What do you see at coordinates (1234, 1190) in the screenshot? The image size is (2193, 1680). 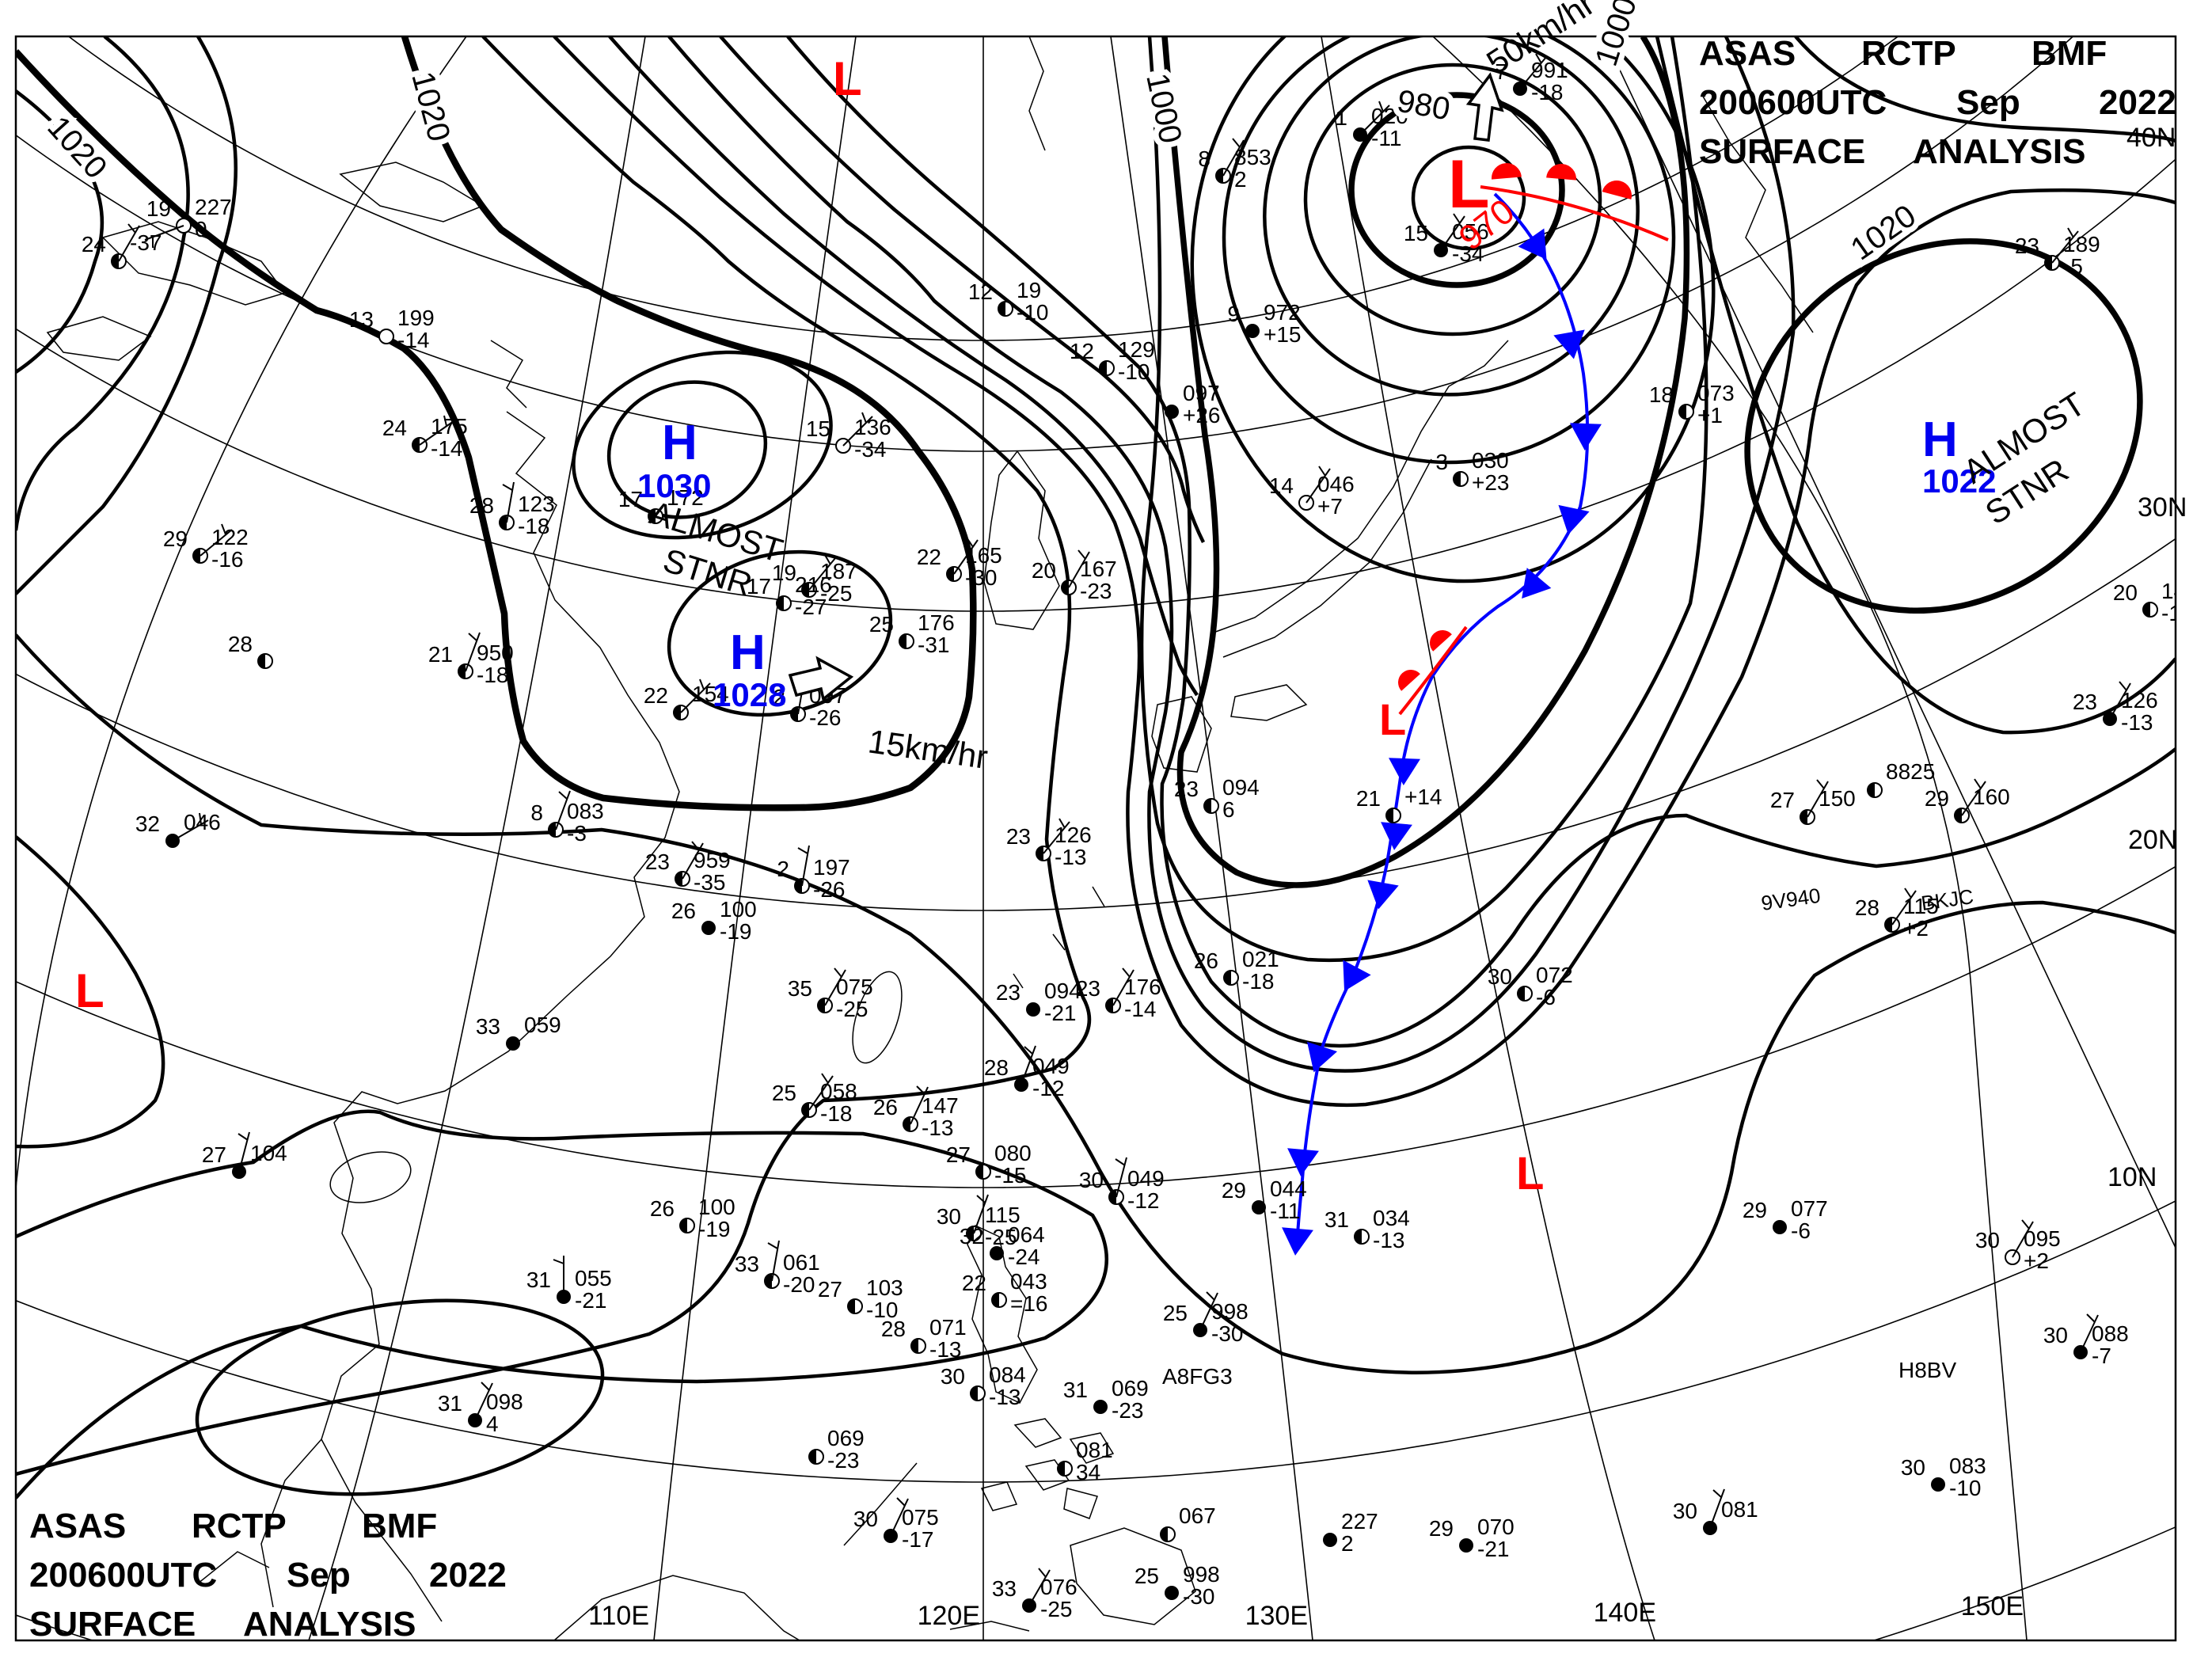 I see `svg-text: 29` at bounding box center [1234, 1190].